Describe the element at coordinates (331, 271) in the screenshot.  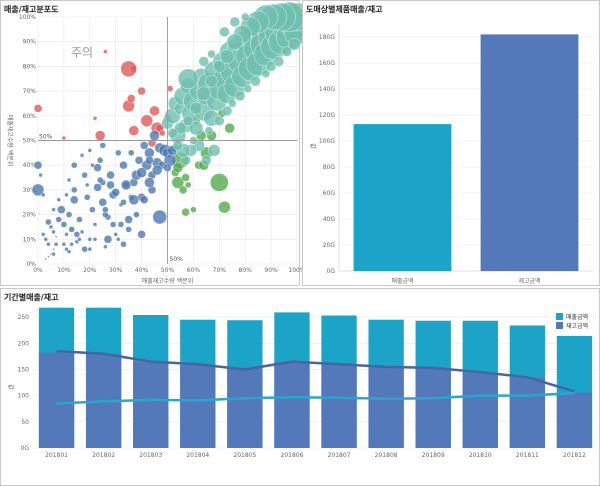
I see `y-tick-label: 0G` at that location.